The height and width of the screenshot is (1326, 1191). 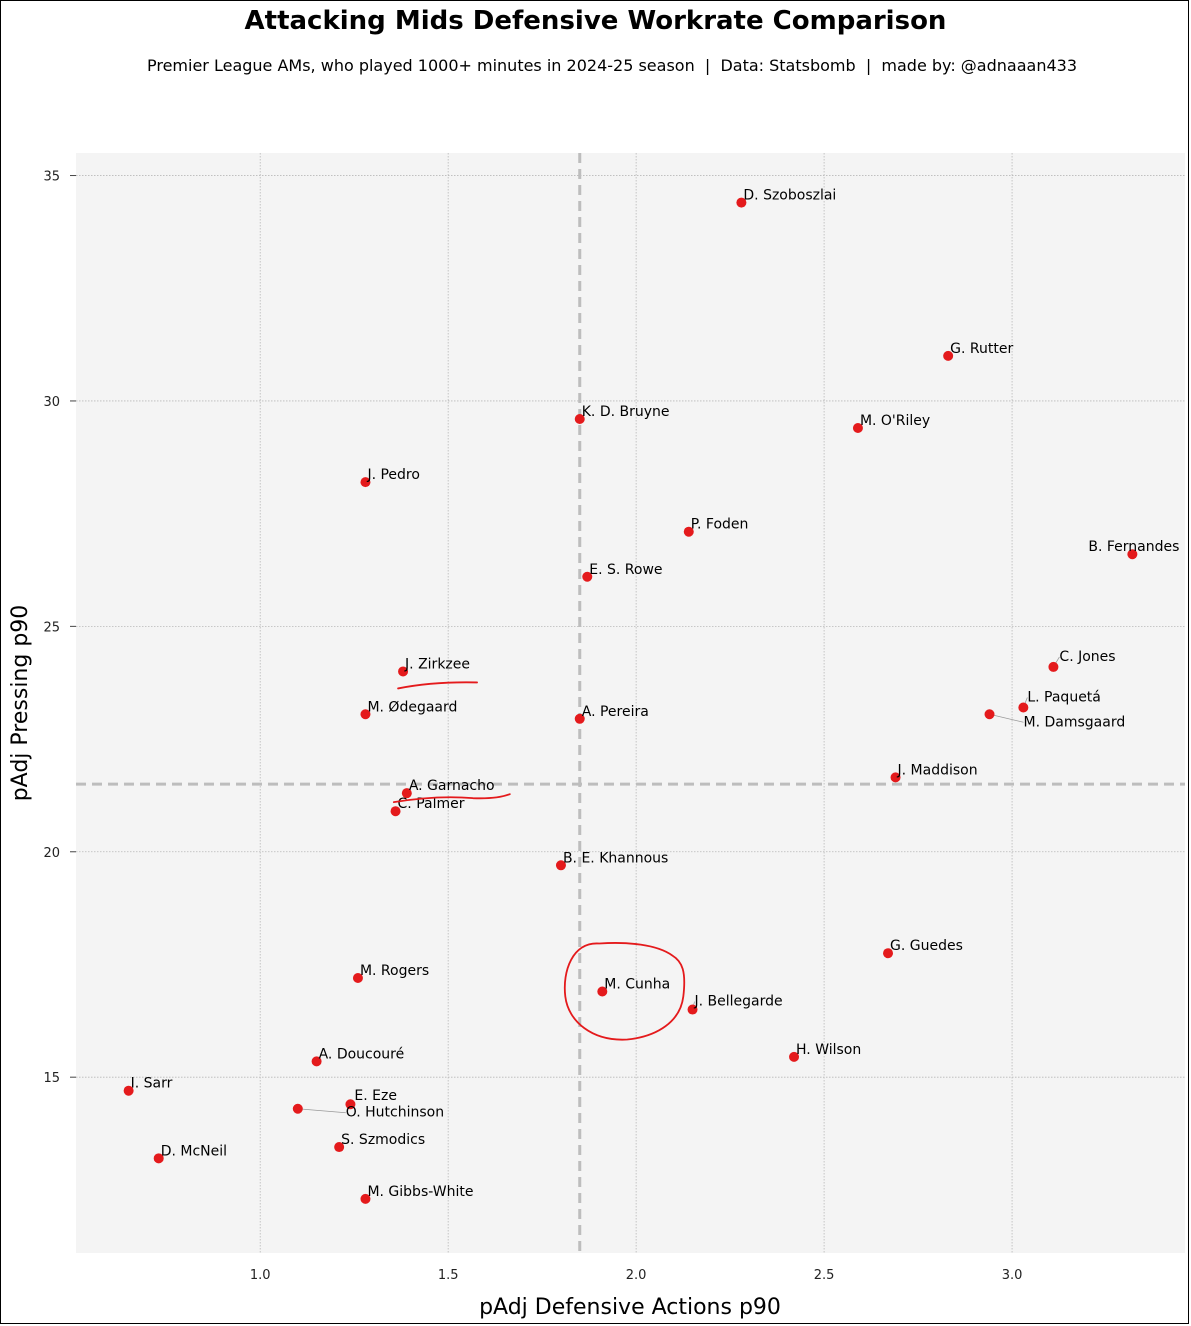 I want to click on y-tick-label: 20, so click(x=51, y=853).